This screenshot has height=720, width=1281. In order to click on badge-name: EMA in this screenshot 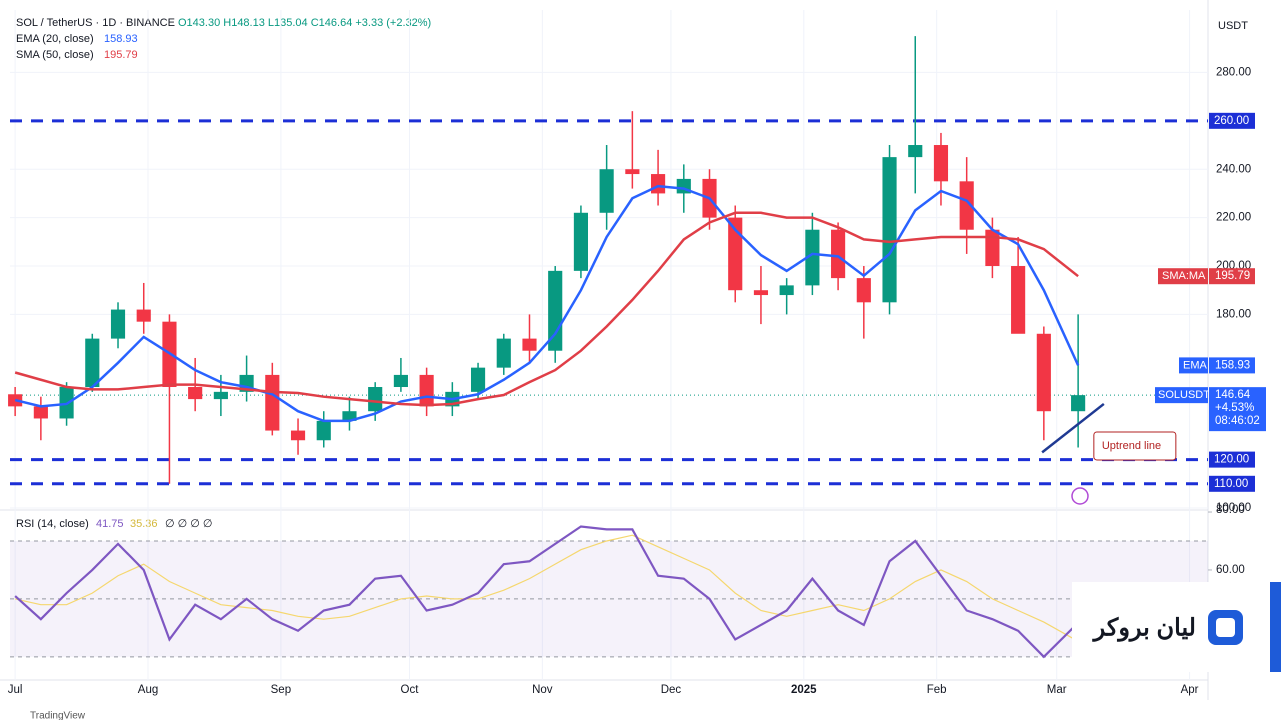, I will do `click(1195, 365)`.